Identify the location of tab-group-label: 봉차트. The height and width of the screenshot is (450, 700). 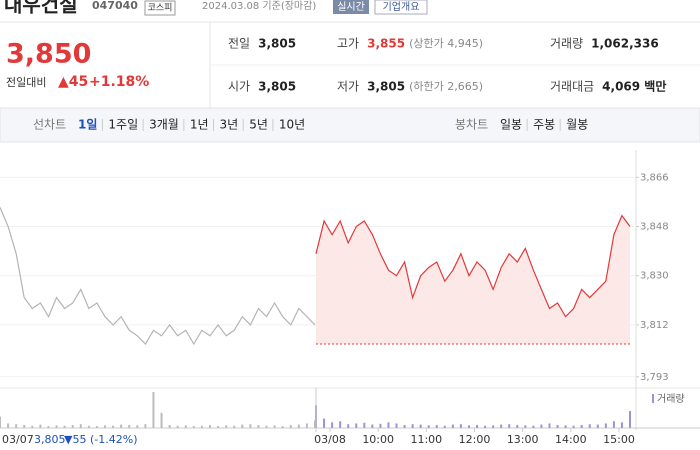
(471, 125).